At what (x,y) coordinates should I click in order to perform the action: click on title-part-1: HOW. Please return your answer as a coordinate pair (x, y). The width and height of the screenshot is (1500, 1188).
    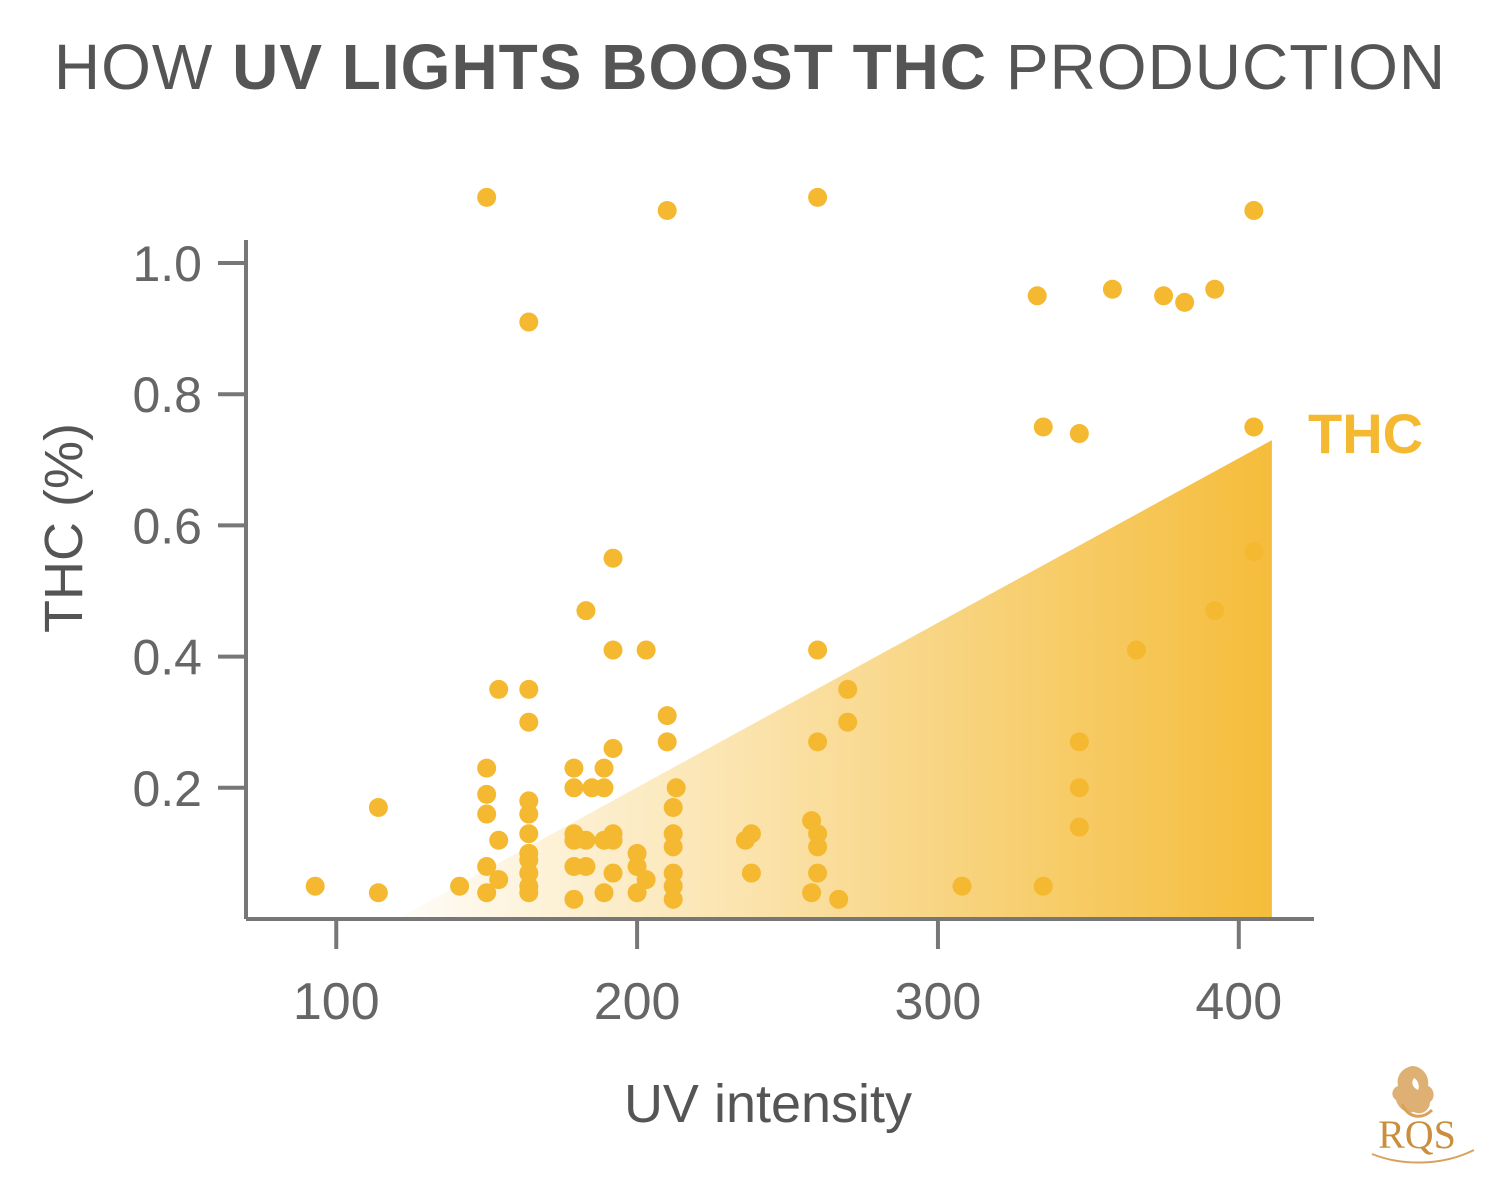
    Looking at the image, I should click on (143, 67).